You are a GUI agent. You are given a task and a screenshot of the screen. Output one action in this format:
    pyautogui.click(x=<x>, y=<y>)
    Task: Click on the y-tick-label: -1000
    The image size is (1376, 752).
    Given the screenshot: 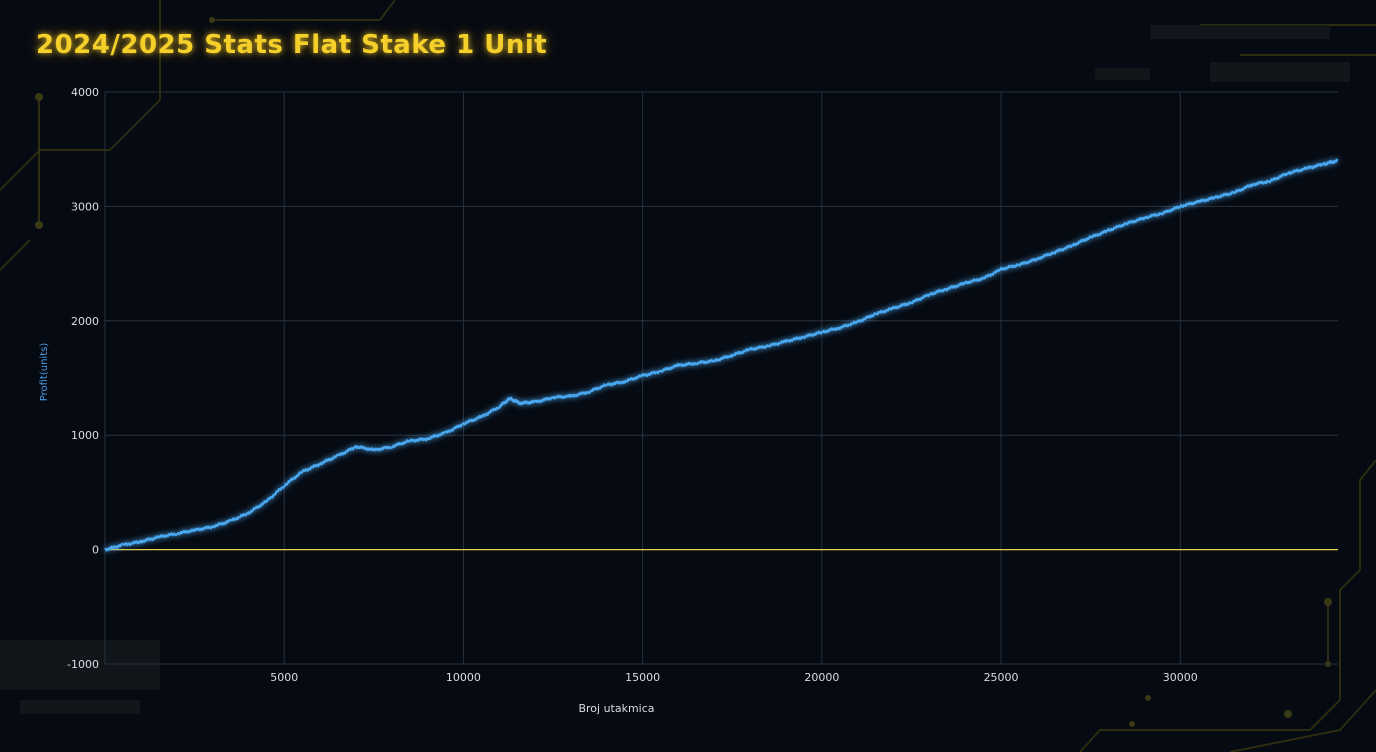 What is the action you would take?
    pyautogui.click(x=83, y=664)
    